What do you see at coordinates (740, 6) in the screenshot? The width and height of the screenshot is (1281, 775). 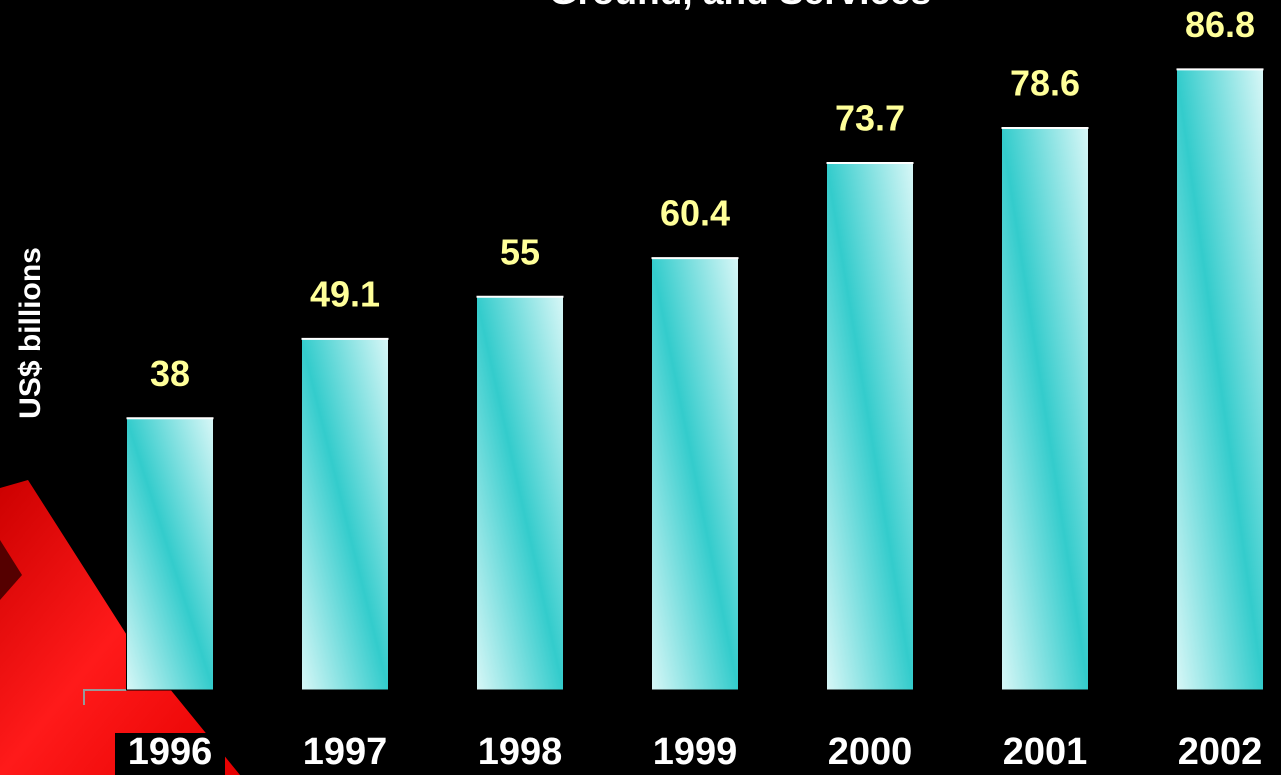 I see `chart-title: Ground, and Services` at bounding box center [740, 6].